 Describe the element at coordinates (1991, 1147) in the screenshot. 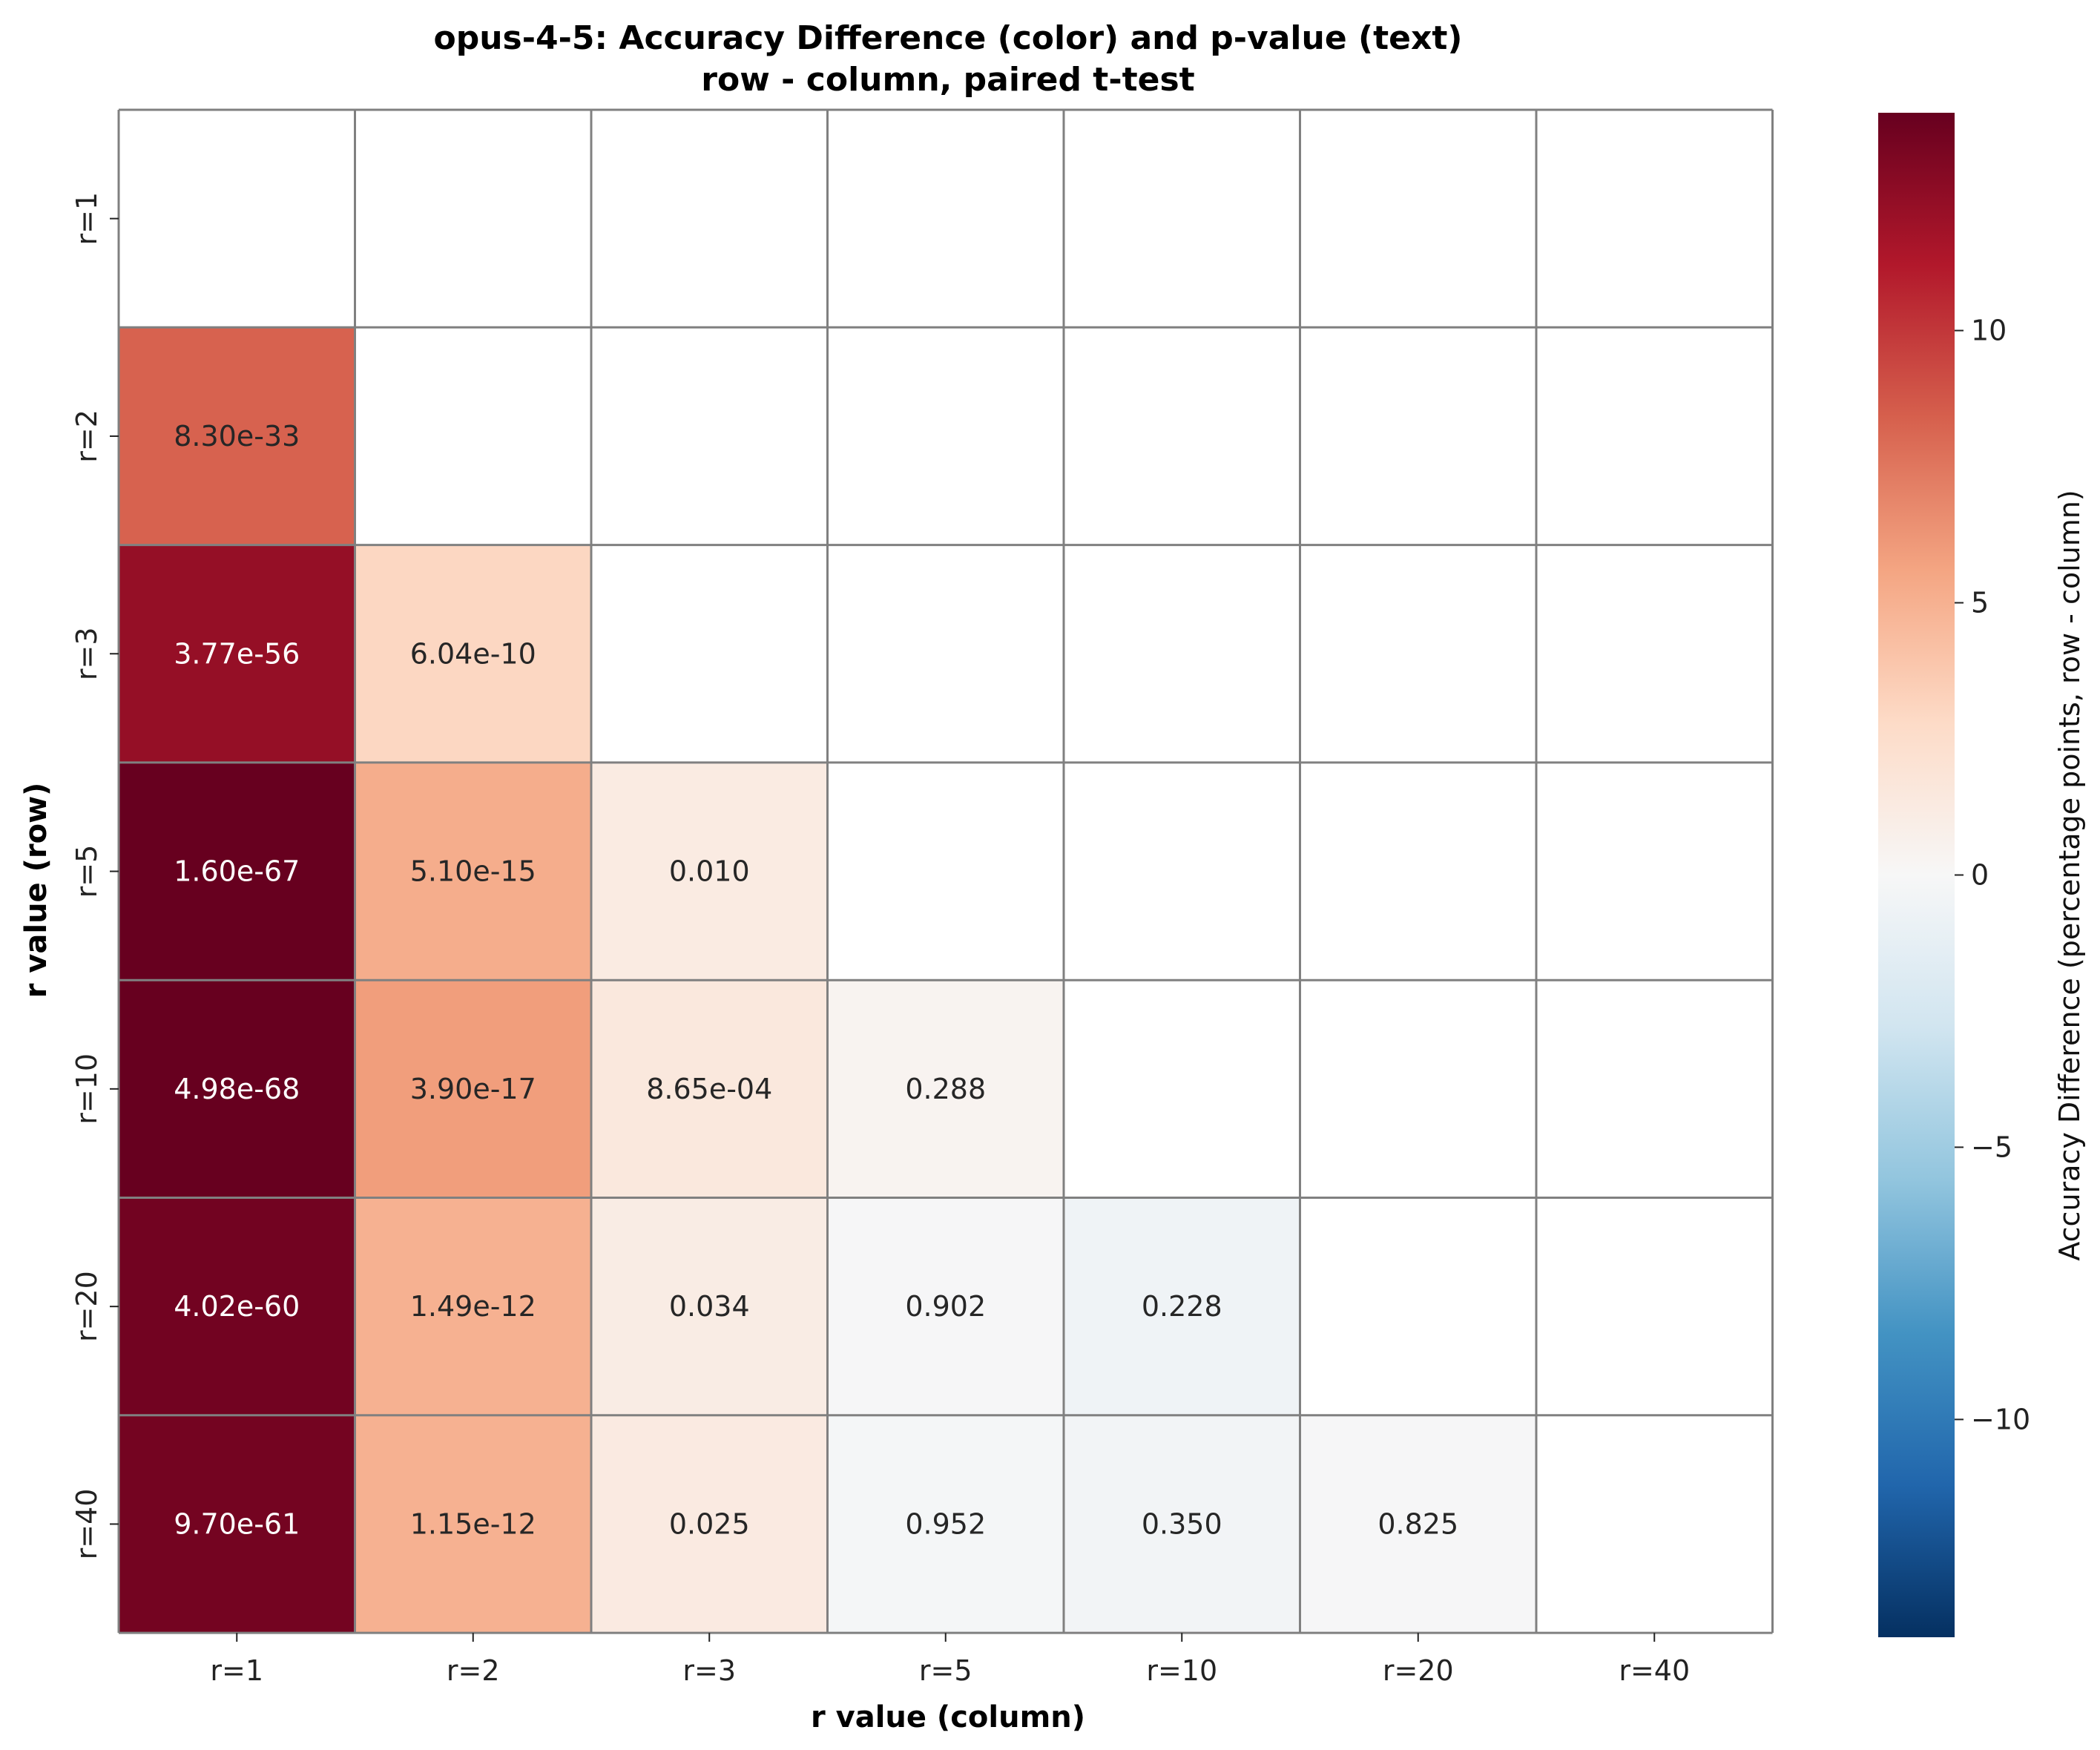

I see `colorbar-tick-label: −5` at that location.